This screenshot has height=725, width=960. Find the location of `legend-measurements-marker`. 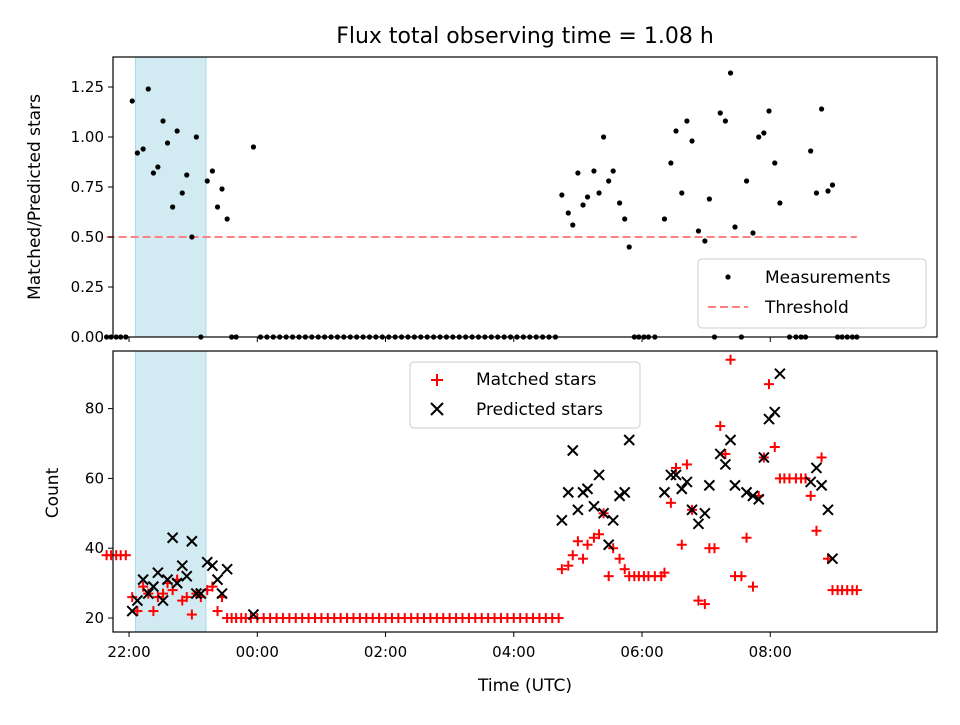

legend-measurements-marker is located at coordinates (728, 277).